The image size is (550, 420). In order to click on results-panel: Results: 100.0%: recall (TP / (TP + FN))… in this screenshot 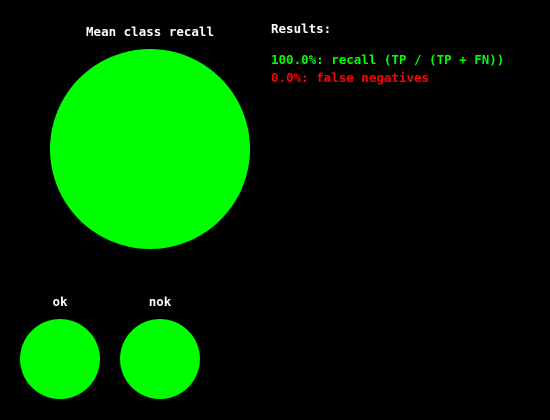, I will do `click(410, 53)`.